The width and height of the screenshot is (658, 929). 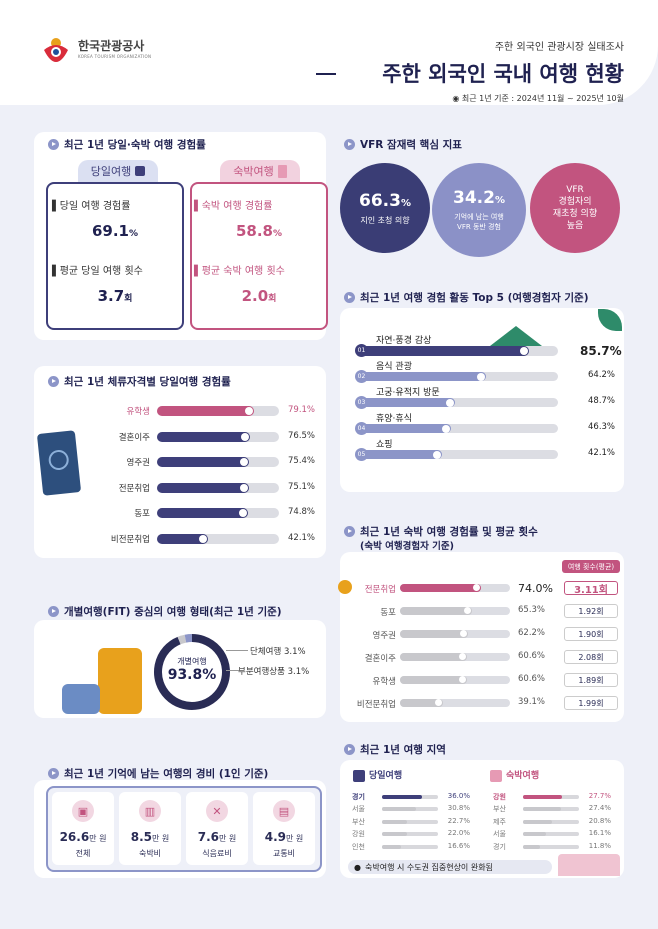 What do you see at coordinates (217, 811) in the screenshot?
I see `utensils-icon: ✕` at bounding box center [217, 811].